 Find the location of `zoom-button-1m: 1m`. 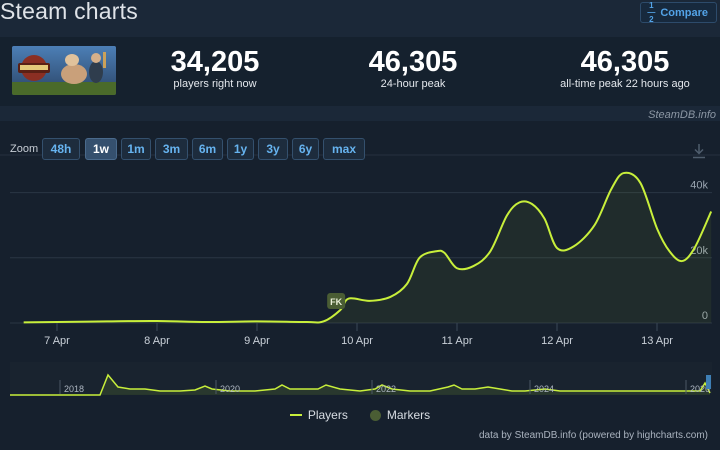

zoom-button-1m: 1m is located at coordinates (136, 149).